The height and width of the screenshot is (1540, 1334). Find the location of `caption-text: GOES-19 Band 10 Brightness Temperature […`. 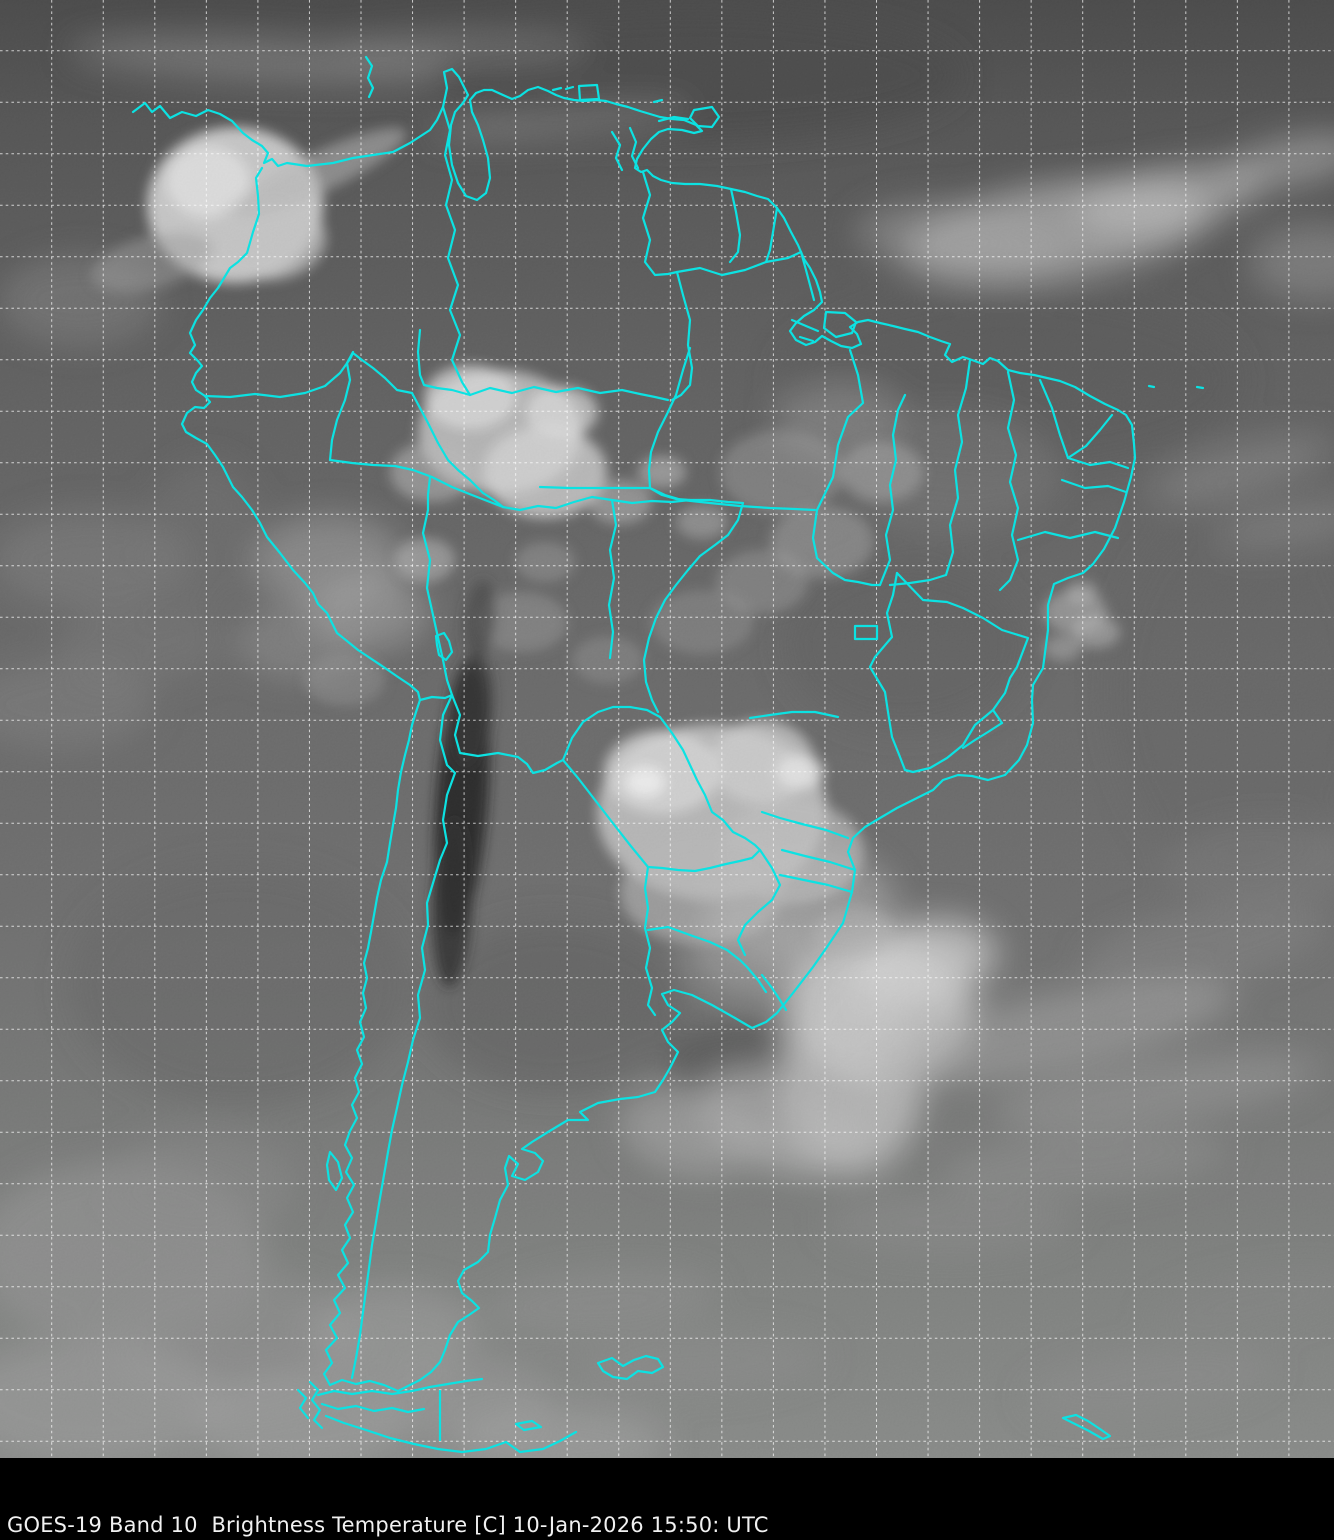

caption-text: GOES-19 Band 10 Brightness Temperature [… is located at coordinates (388, 1524).